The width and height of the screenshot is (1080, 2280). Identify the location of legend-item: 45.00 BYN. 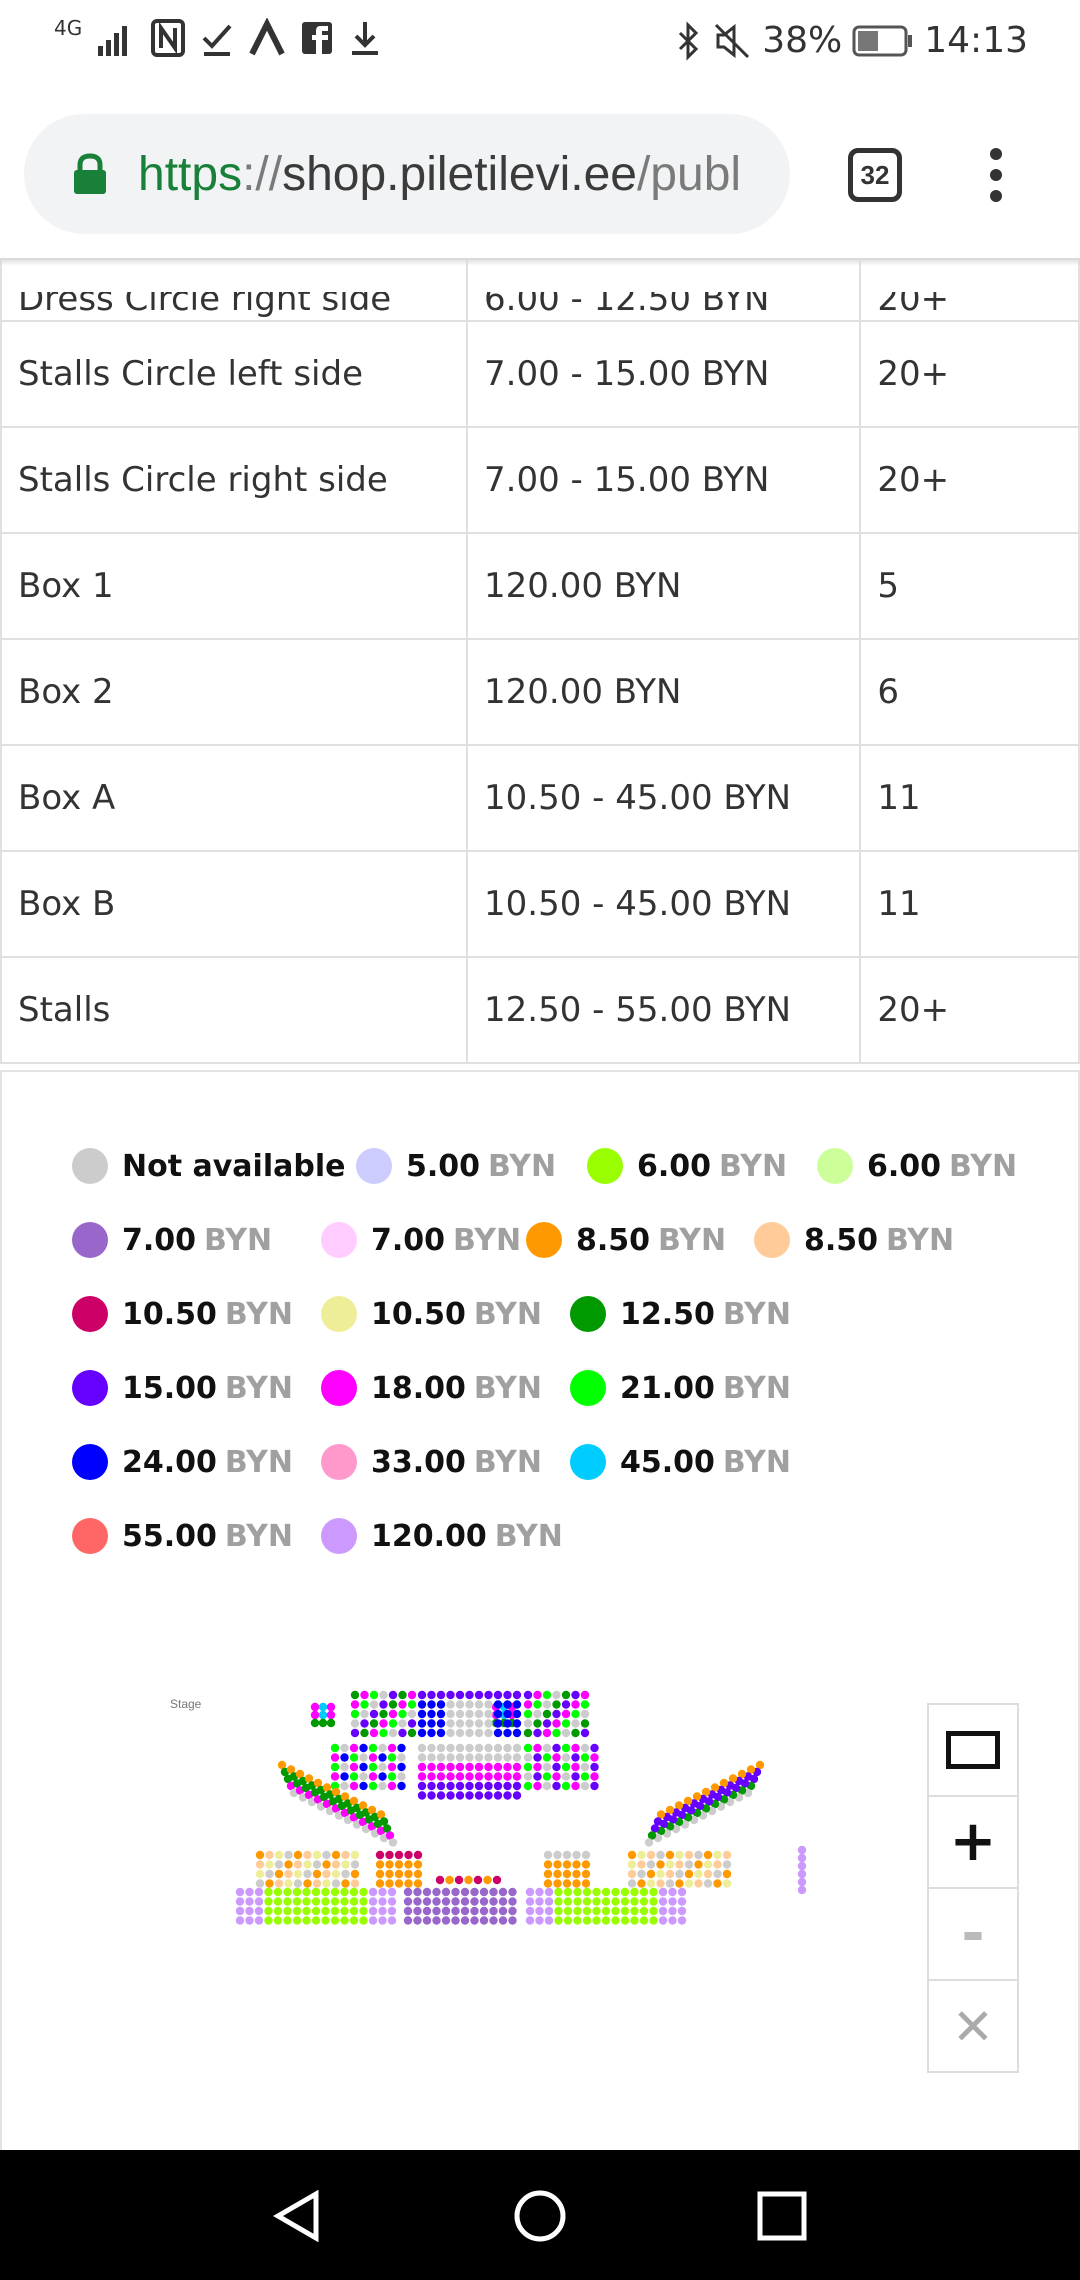
(680, 1462).